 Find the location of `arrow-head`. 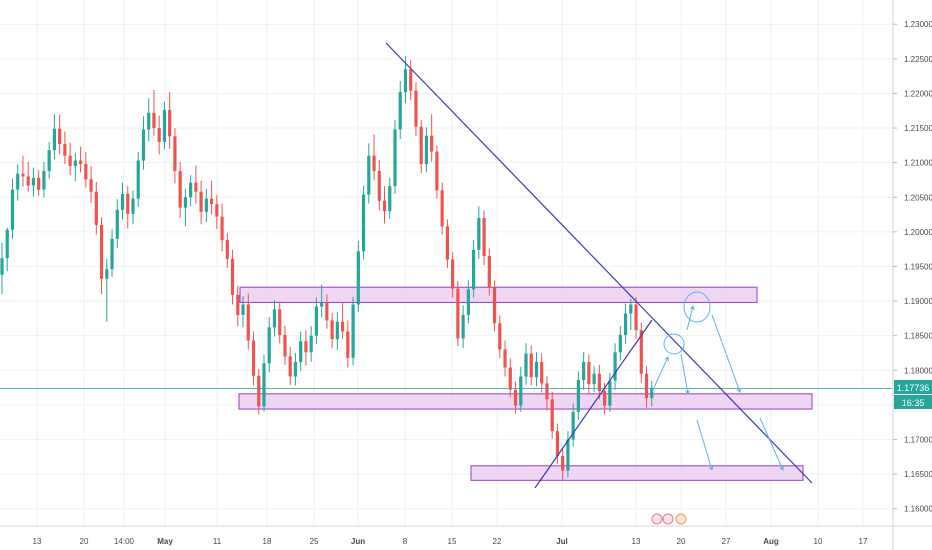

arrow-head is located at coordinates (666, 359).